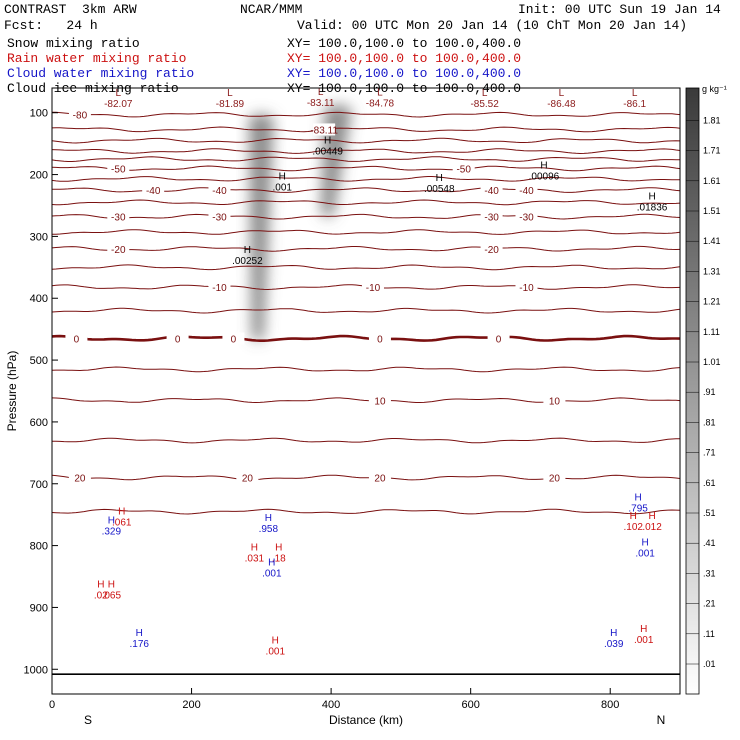 Image resolution: width=740 pixels, height=740 pixels. I want to click on colorbar-label: 1.71, so click(712, 151).